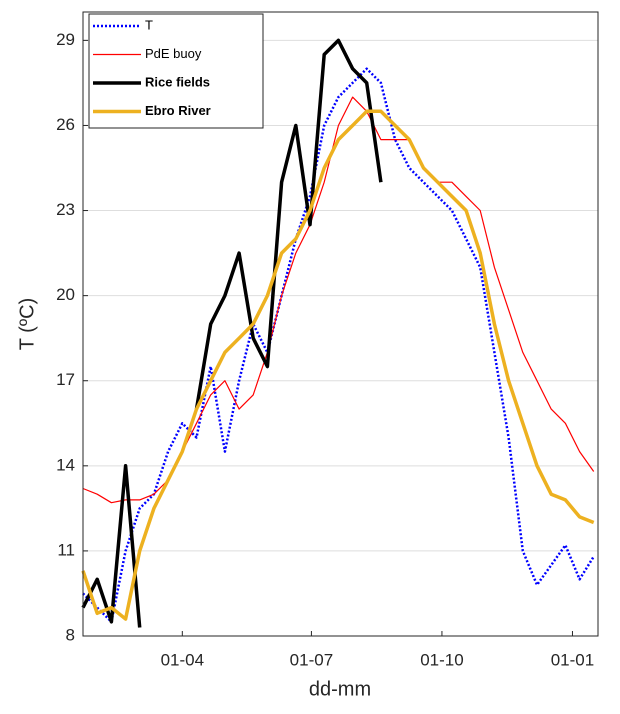  Describe the element at coordinates (177, 81) in the screenshot. I see `legend-label: Rice fields` at that location.